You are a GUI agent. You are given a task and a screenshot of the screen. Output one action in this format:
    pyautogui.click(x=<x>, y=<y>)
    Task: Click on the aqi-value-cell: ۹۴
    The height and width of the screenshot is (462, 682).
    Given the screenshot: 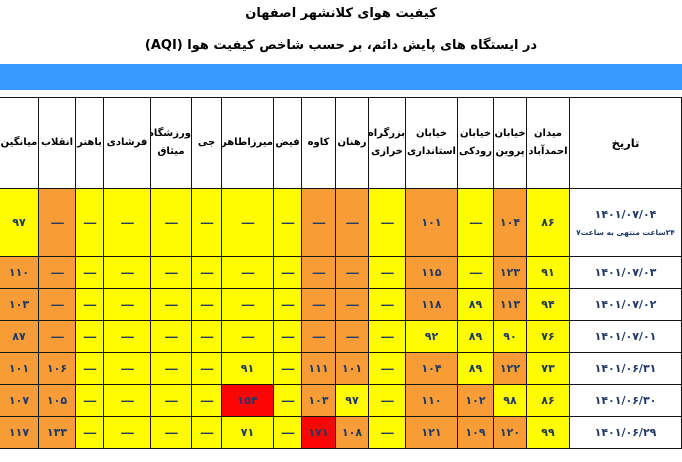 What is the action you would take?
    pyautogui.click(x=548, y=304)
    